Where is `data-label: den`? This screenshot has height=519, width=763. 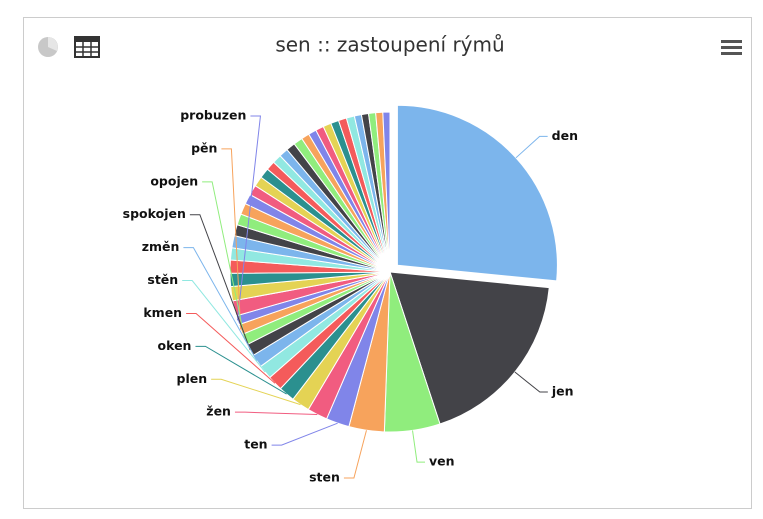
data-label: den is located at coordinates (565, 135).